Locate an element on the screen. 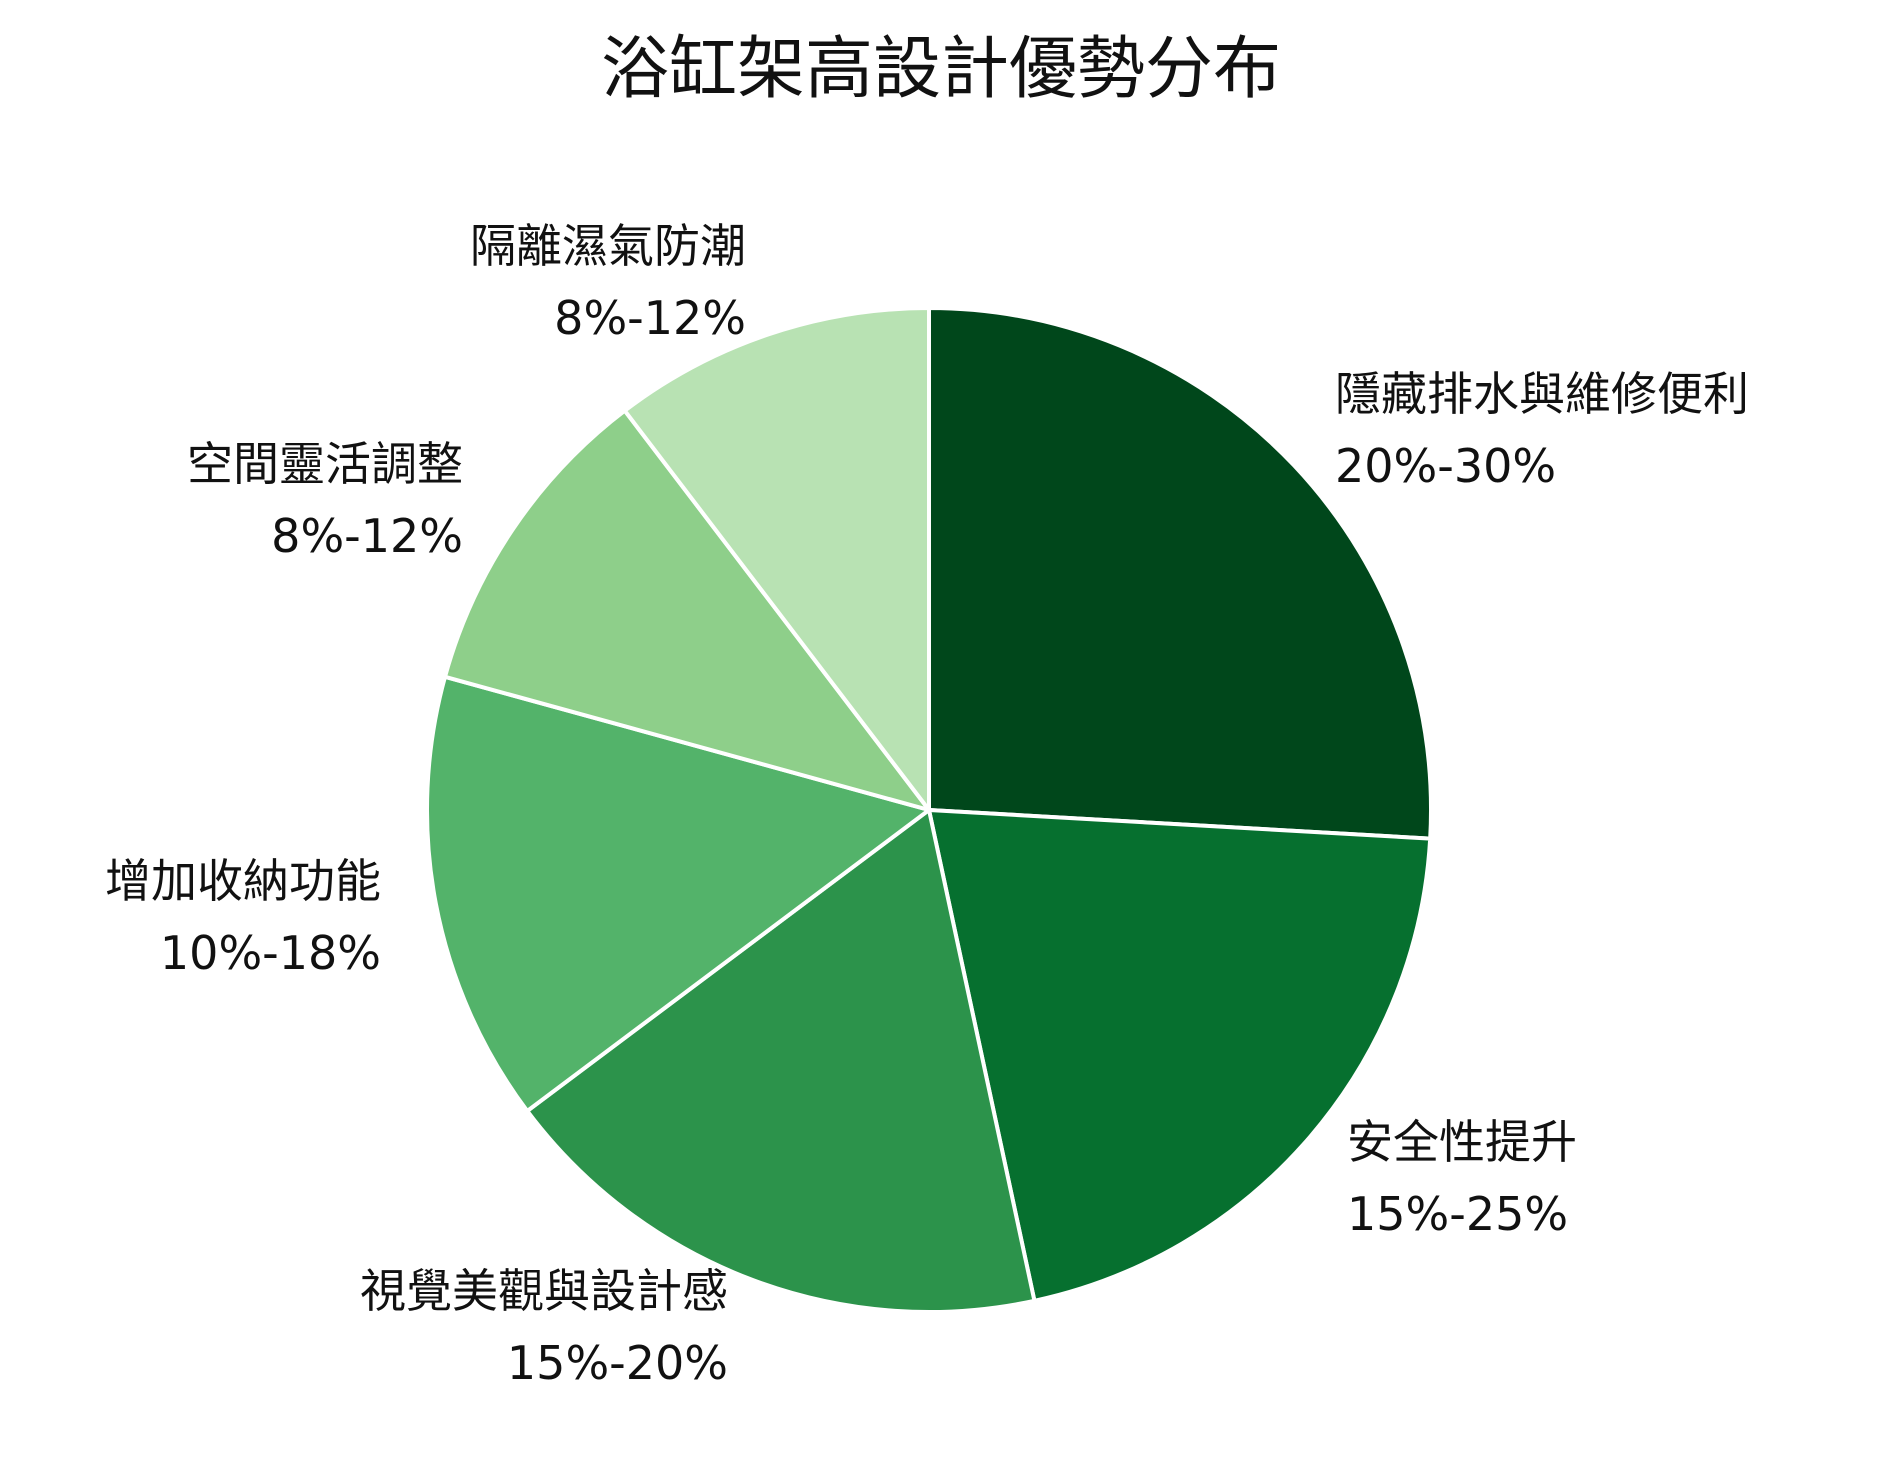 The image size is (1882, 1468). slice-label-6: 隔離濕氣防潮 is located at coordinates (608, 246).